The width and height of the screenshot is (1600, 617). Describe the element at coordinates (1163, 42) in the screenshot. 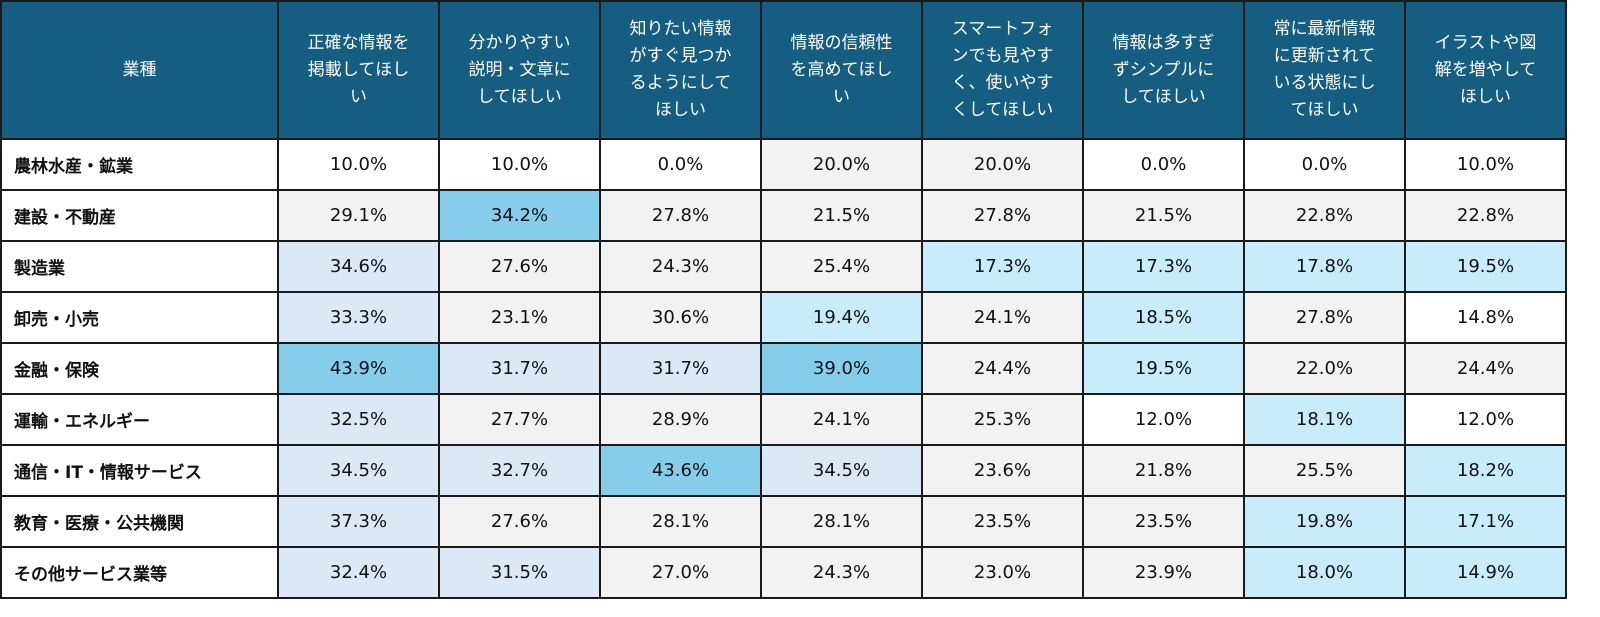

I see `column-header-line: 情報は多すぎ` at that location.